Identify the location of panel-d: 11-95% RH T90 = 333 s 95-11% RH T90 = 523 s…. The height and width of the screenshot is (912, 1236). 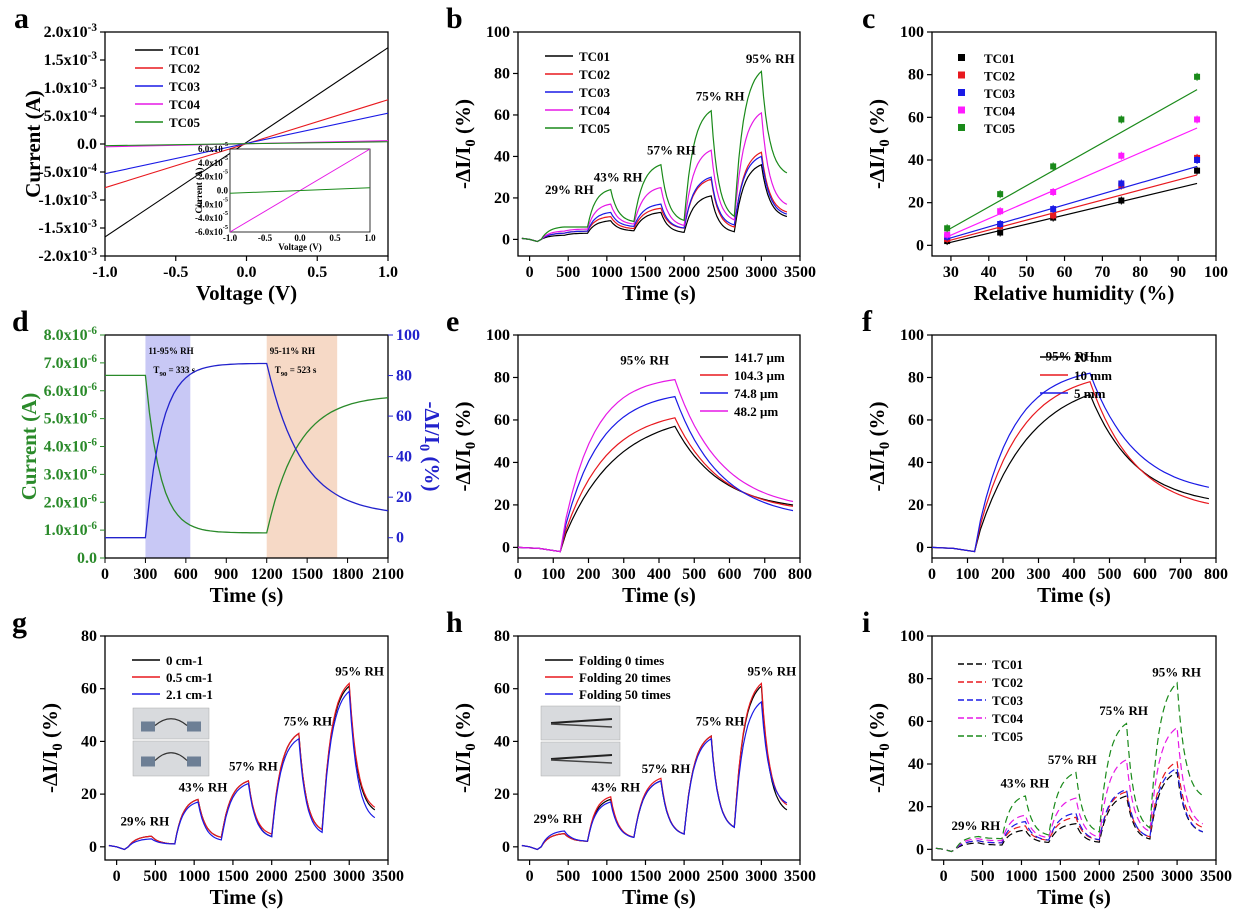
(230, 466).